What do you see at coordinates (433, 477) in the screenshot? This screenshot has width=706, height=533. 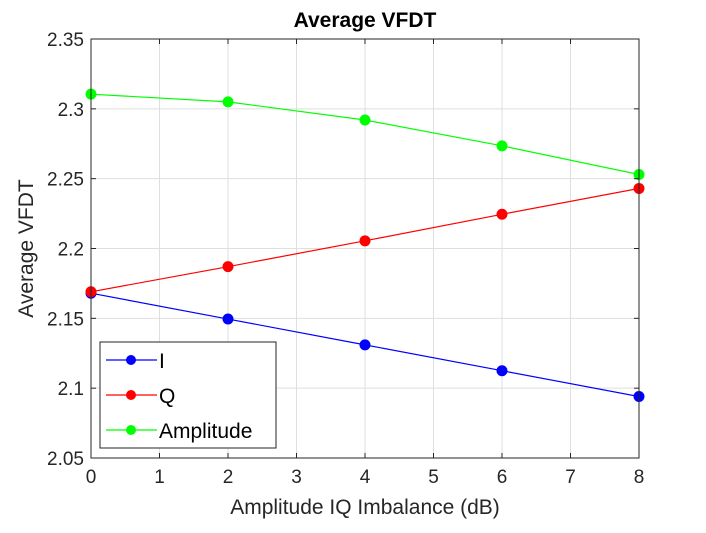 I see `x-tick-label: 5` at bounding box center [433, 477].